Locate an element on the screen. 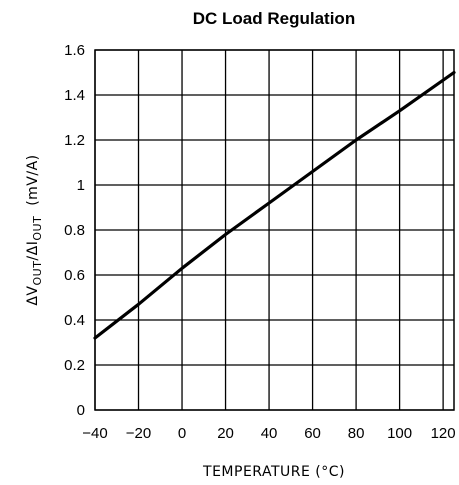 This screenshot has width=459, height=485. x-tick-label: 100 is located at coordinates (399, 433).